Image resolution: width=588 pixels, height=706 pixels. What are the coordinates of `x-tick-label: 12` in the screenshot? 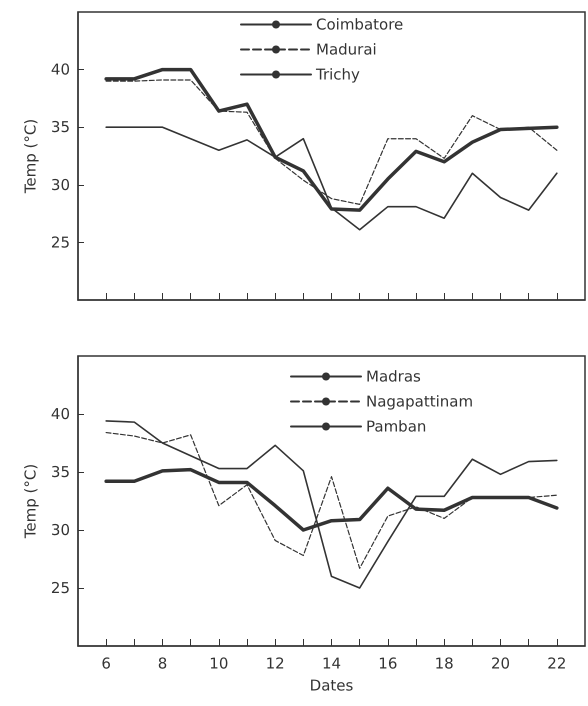 It's located at (275, 663).